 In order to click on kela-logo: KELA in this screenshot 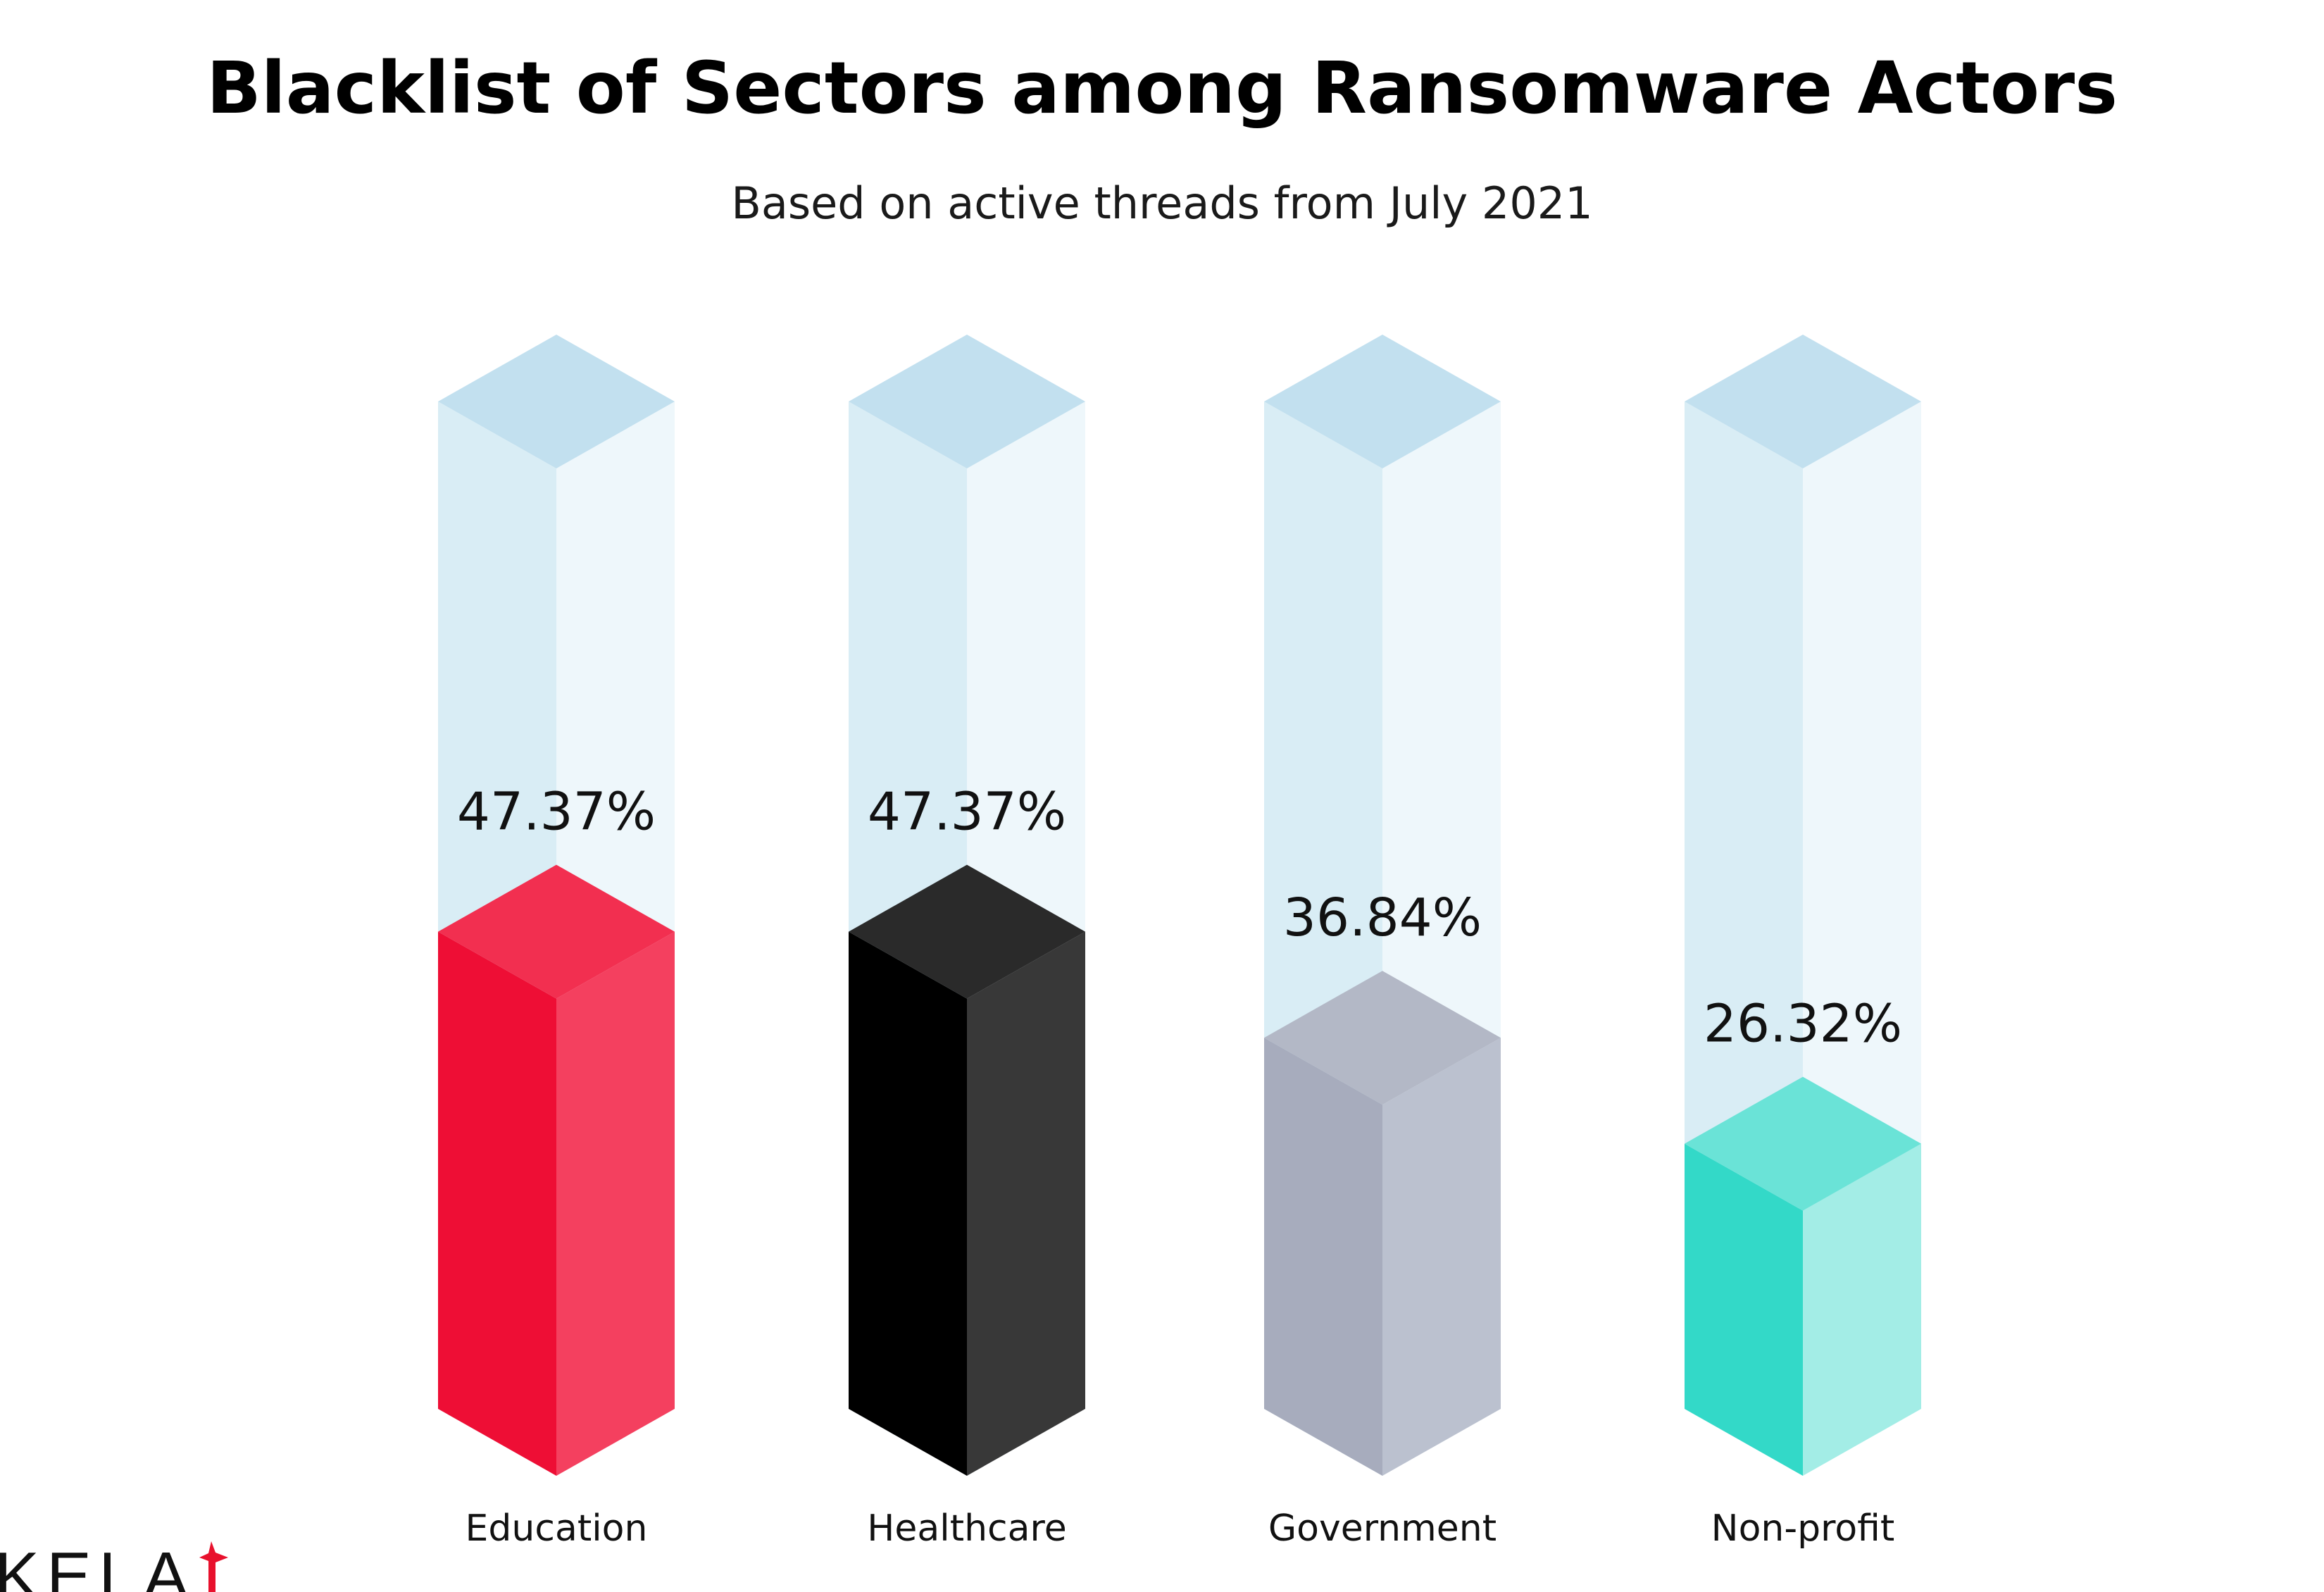, I will do `click(114, 1565)`.